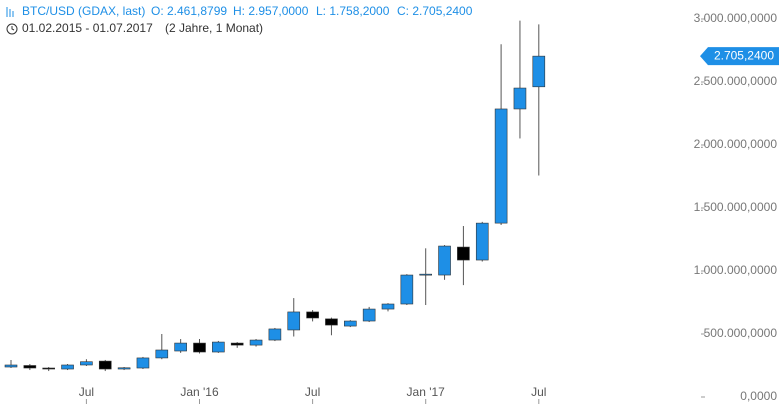 The height and width of the screenshot is (409, 780). I want to click on date-range: 01.02.2015 - 01.07.2017, so click(87, 28).